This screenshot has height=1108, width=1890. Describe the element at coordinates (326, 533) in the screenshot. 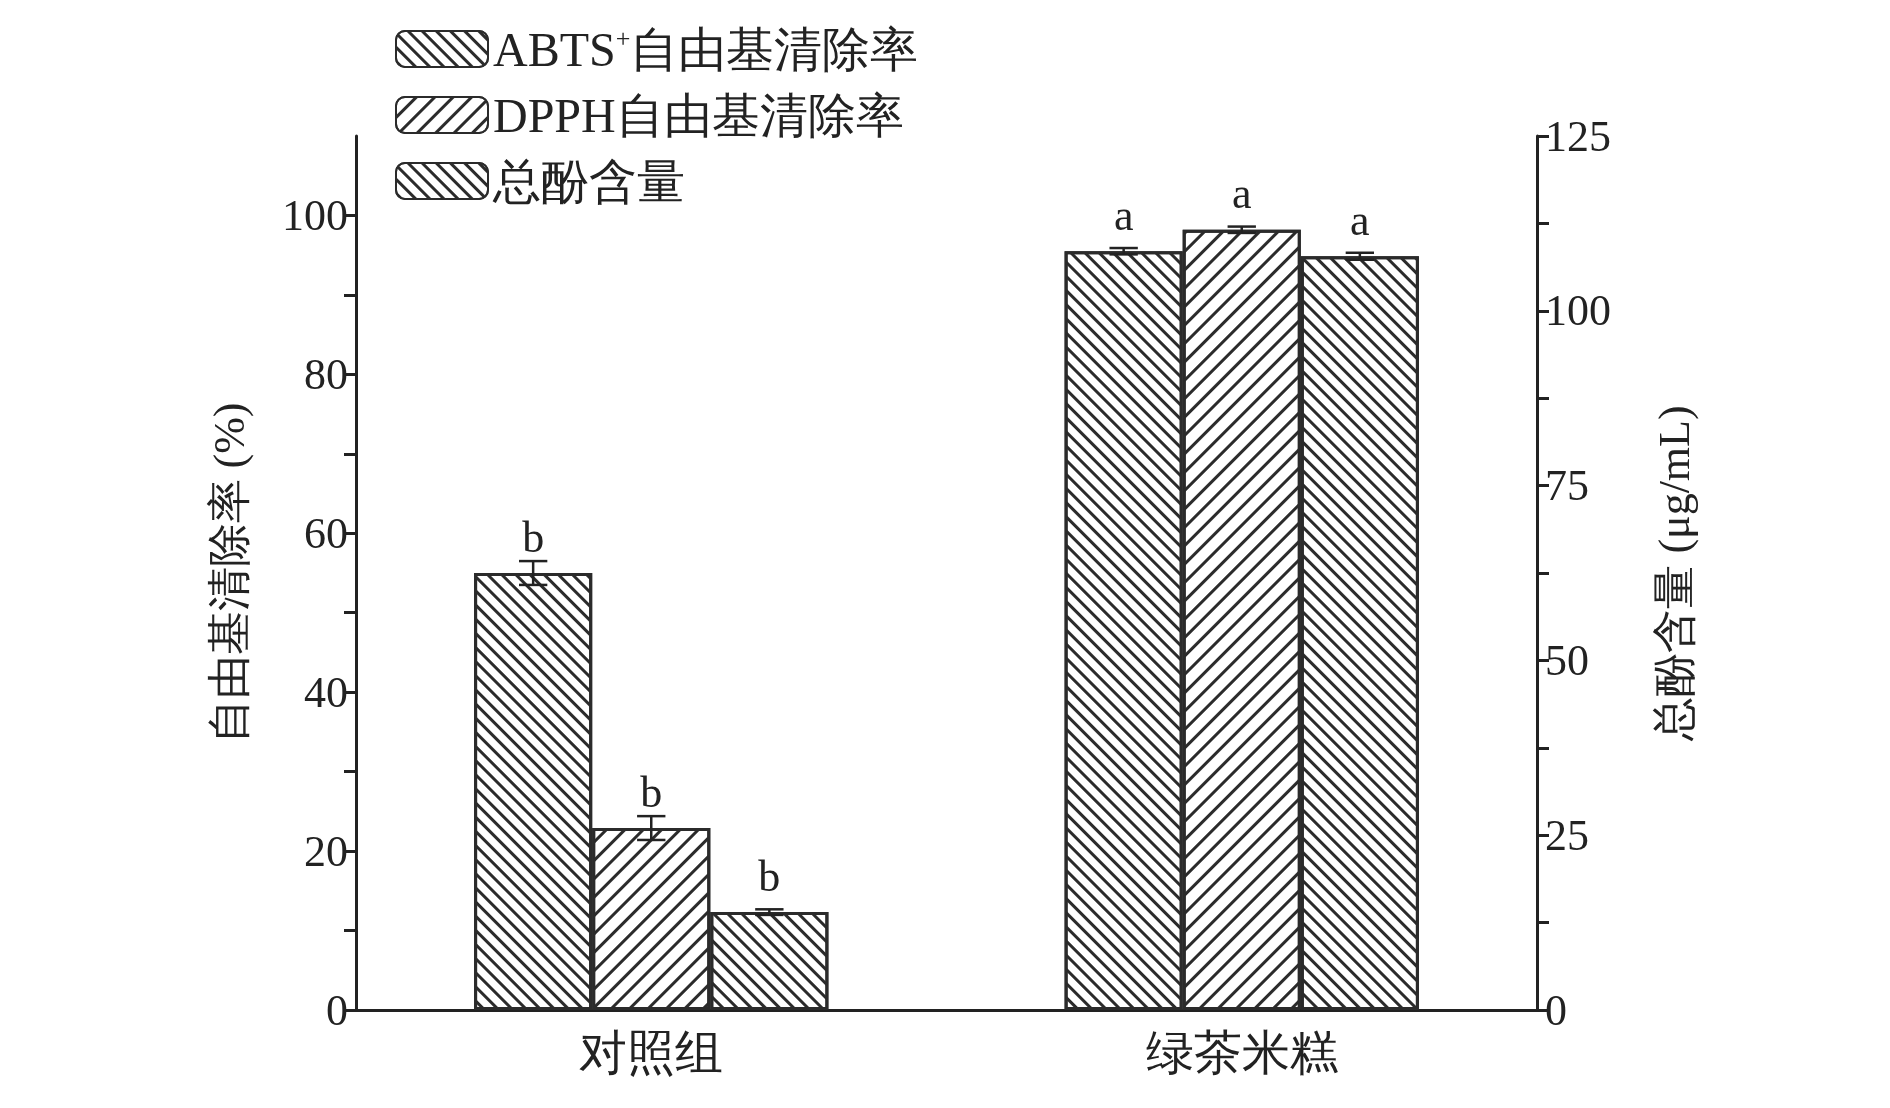

I see `y-tick-label: 60` at that location.